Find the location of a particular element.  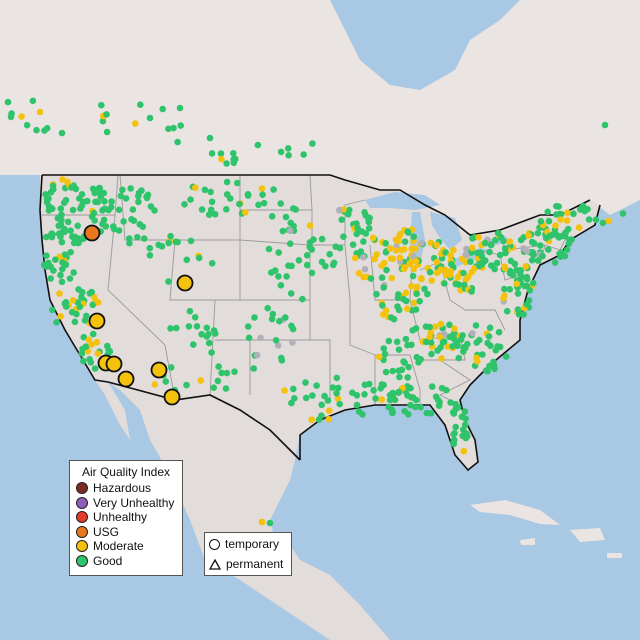

monitor-marker-northern-utah is located at coordinates (185, 283).